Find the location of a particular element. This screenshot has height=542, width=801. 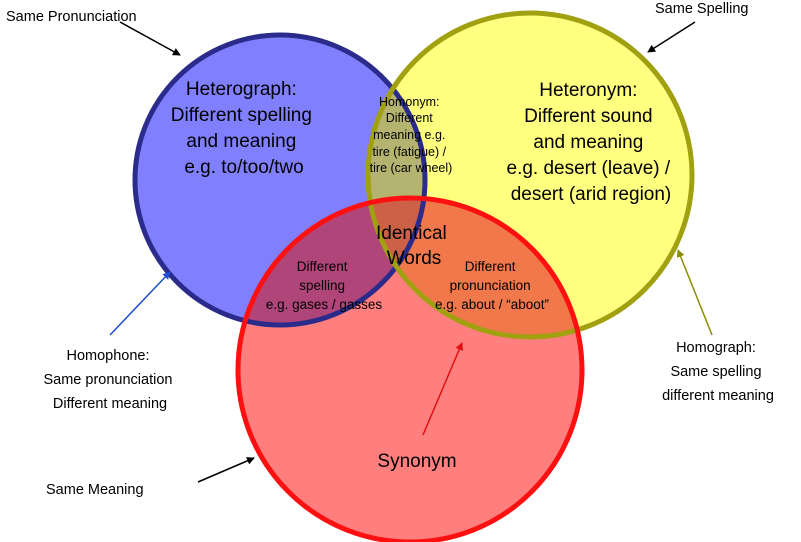

diff-pronunciation-line-1: Different is located at coordinates (490, 266).